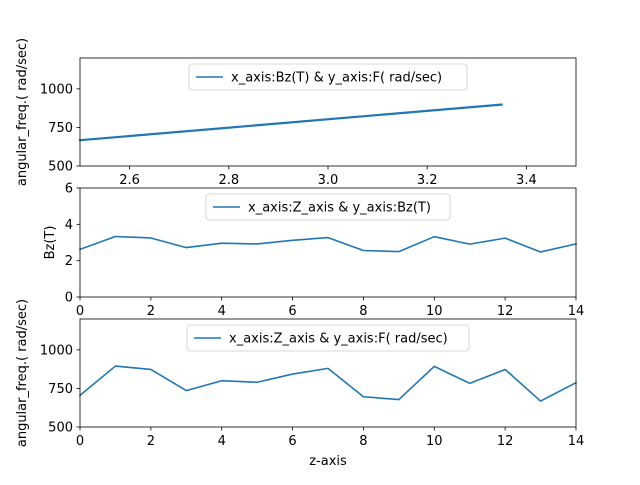  Describe the element at coordinates (129, 180) in the screenshot. I see `x-tick-label: 2.6` at that location.